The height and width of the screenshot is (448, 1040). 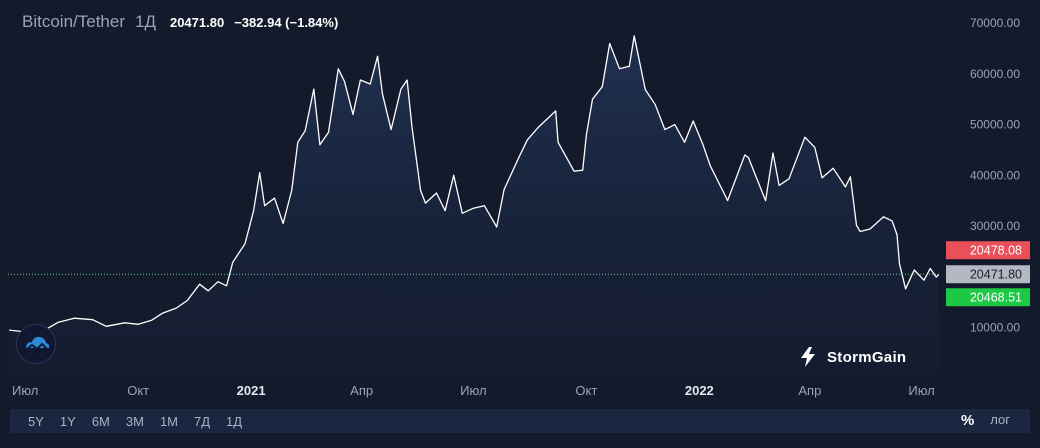 I want to click on last-price: 20471.80, so click(x=197, y=22).